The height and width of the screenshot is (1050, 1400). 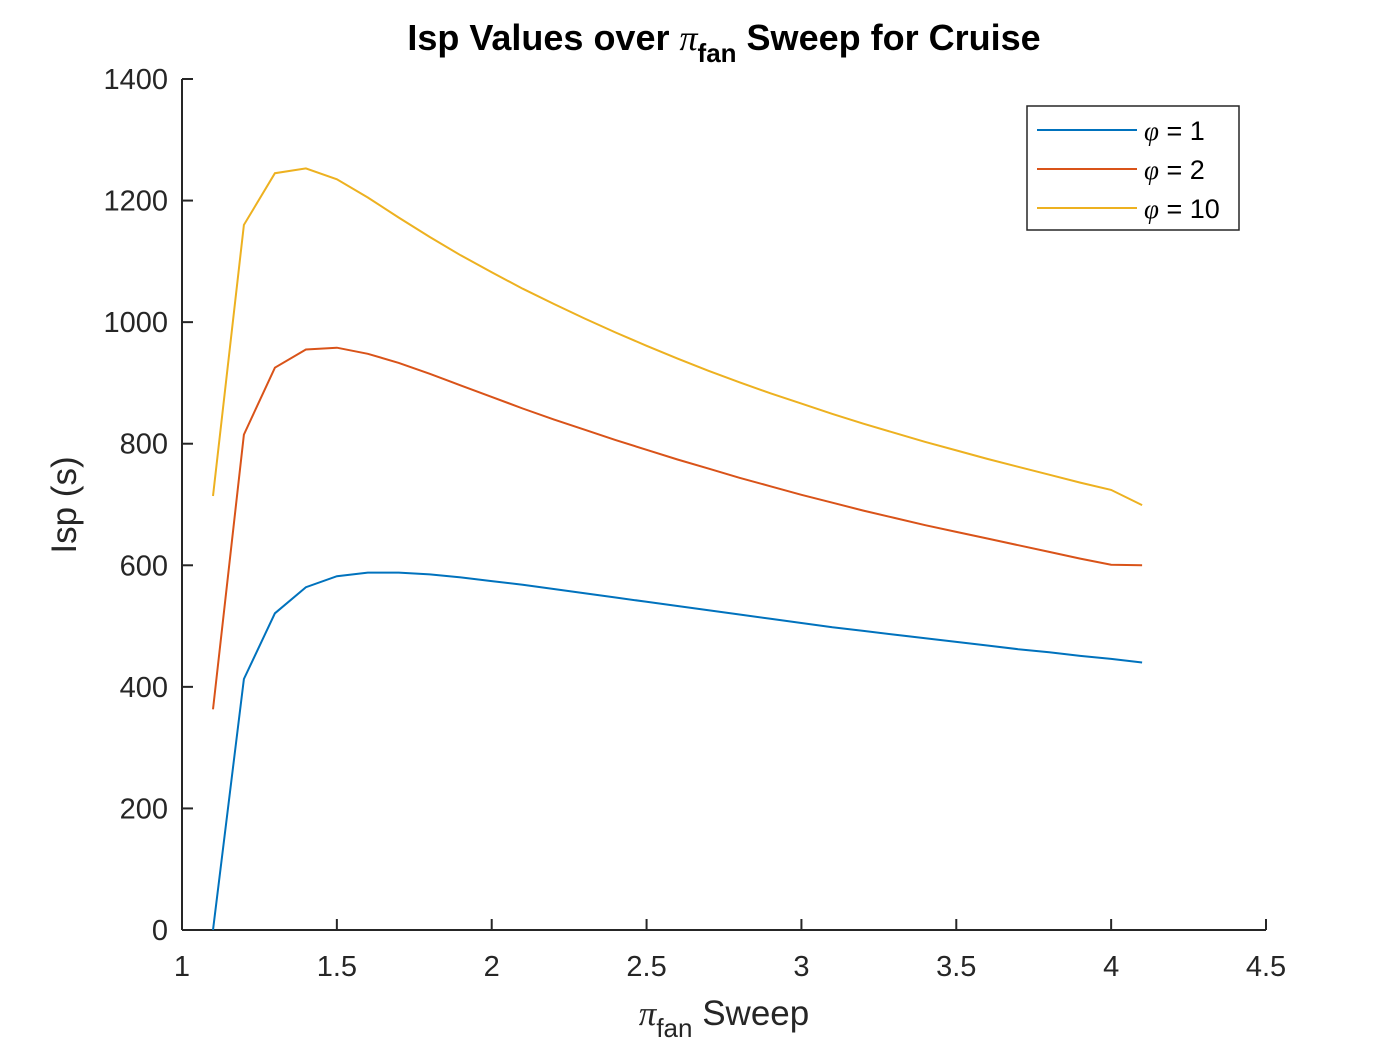 I want to click on x-axis-label-suffix: Sweep, so click(x=750, y=1013).